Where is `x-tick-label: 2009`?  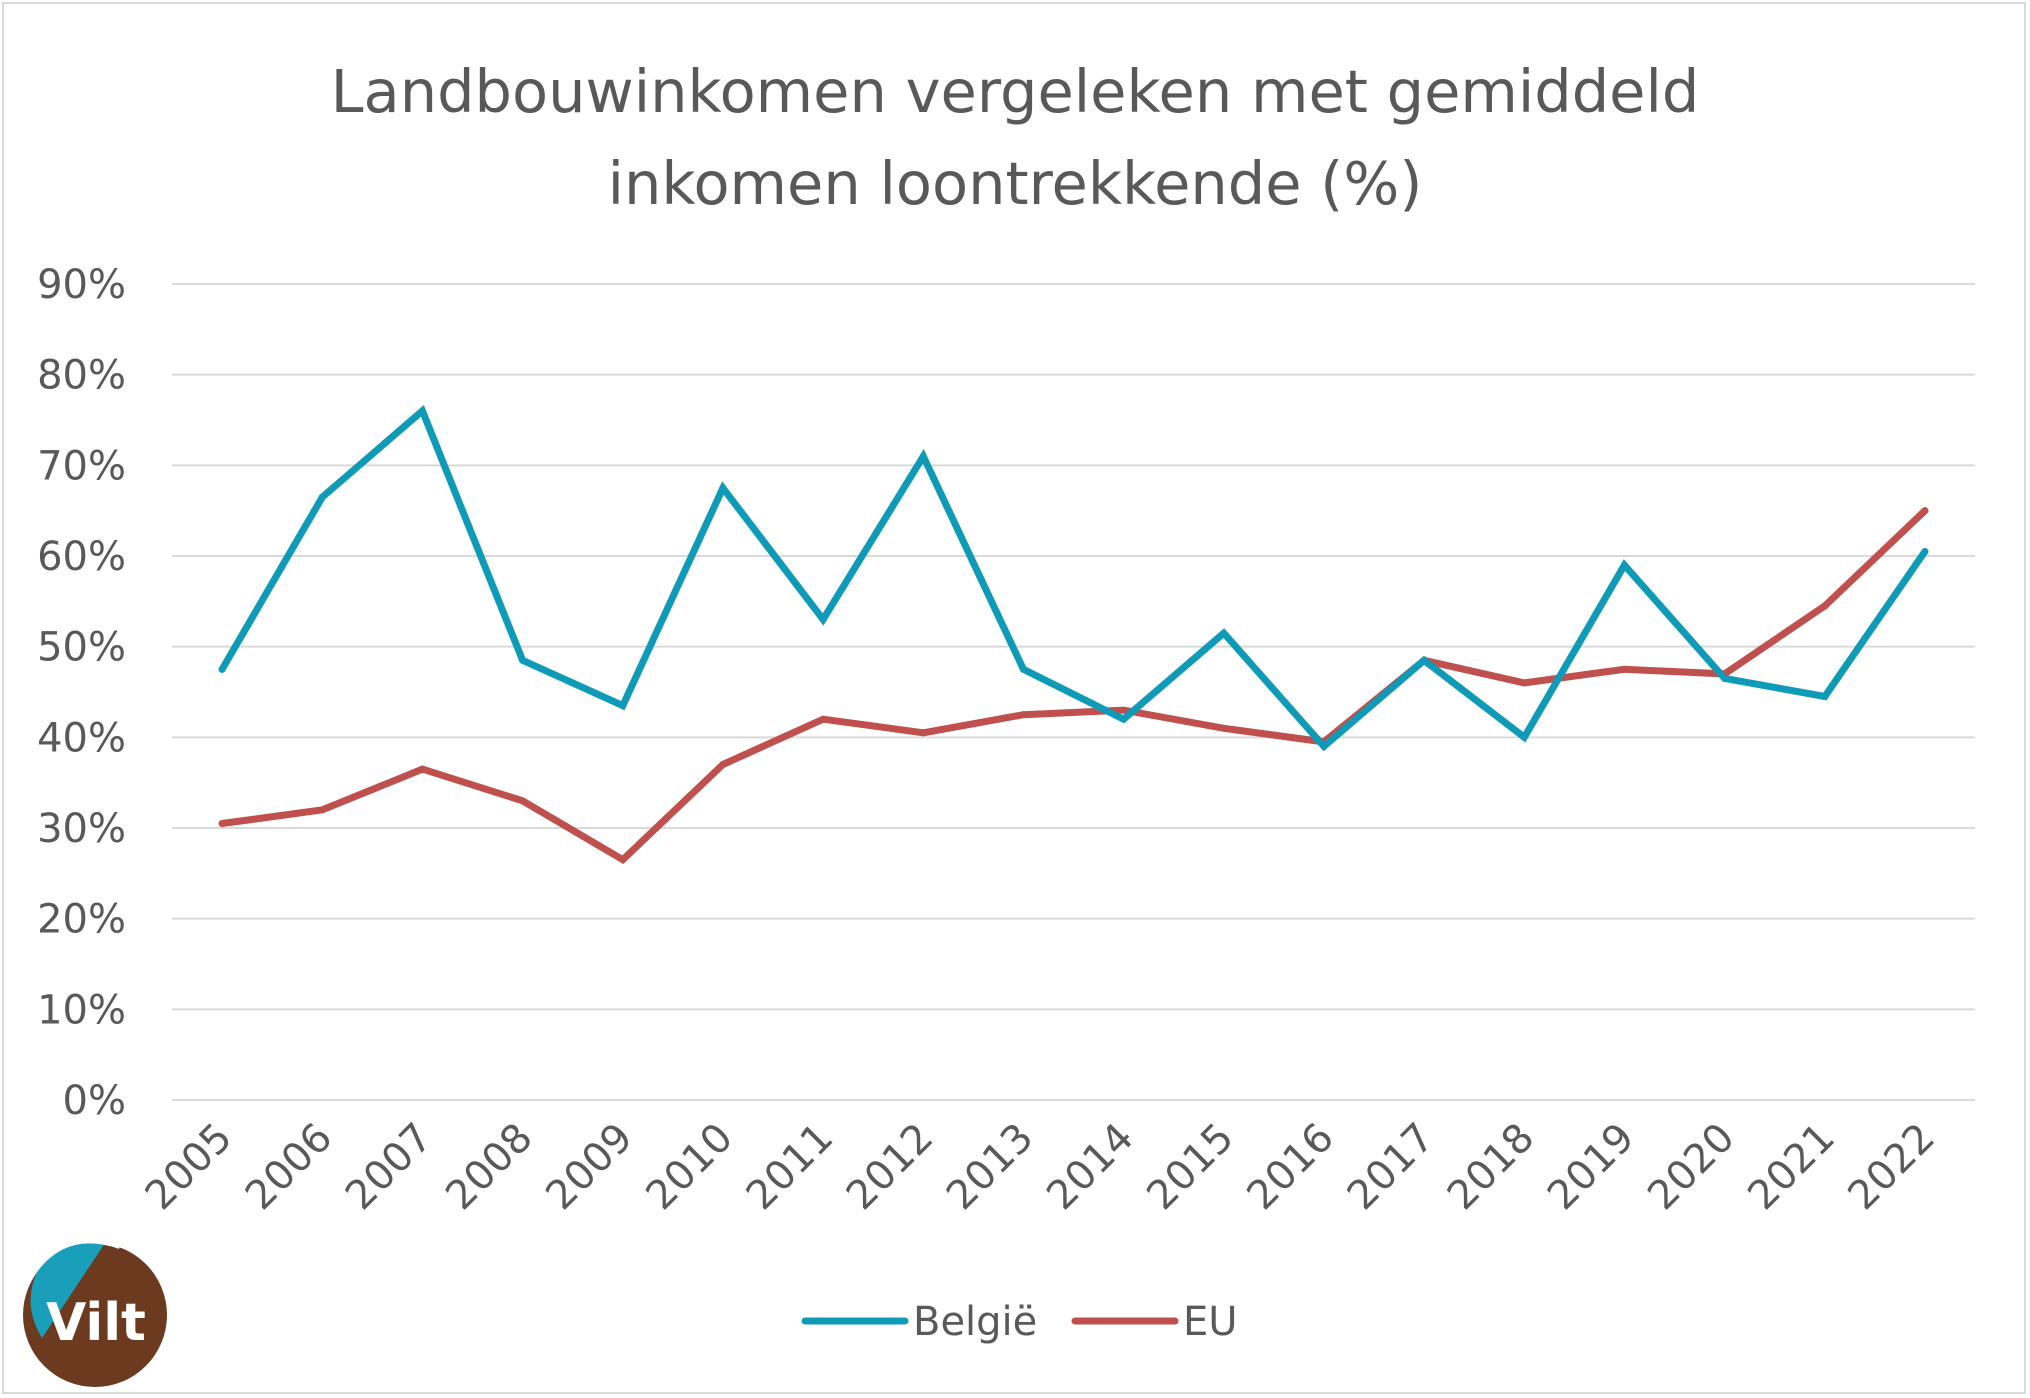 x-tick-label: 2009 is located at coordinates (589, 1167).